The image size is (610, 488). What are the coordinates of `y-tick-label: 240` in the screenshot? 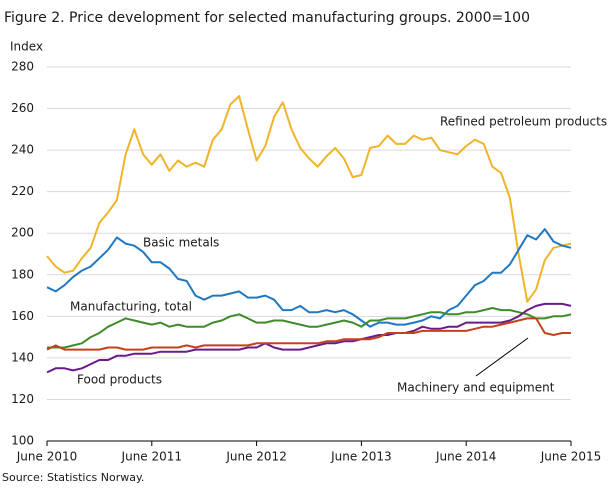 It's located at (22, 150).